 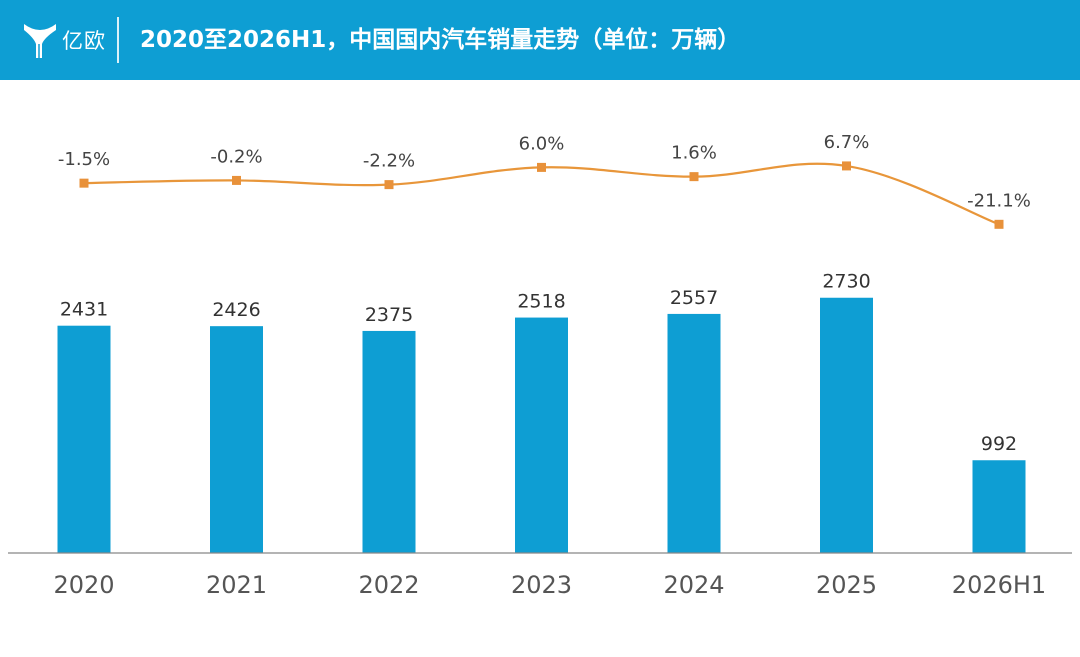 I want to click on yiou-logo-icon, so click(x=40, y=41).